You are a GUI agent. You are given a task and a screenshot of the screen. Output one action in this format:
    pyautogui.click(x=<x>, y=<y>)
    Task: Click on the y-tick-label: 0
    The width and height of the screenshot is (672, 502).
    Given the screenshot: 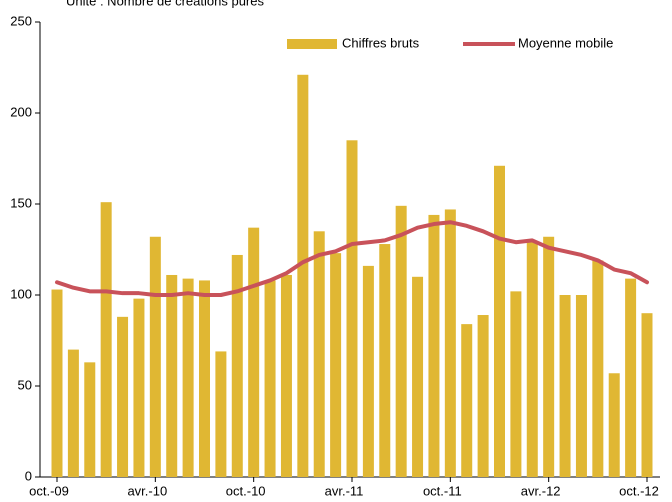 What is the action you would take?
    pyautogui.click(x=28, y=475)
    